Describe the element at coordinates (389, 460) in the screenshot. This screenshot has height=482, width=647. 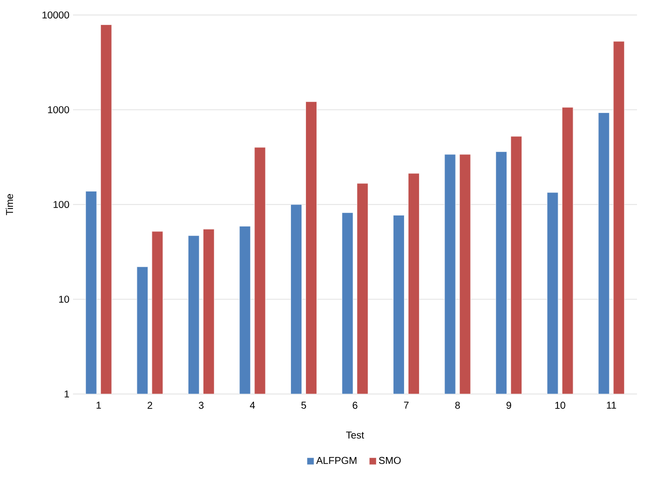
I see `legend-label: SMO` at that location.